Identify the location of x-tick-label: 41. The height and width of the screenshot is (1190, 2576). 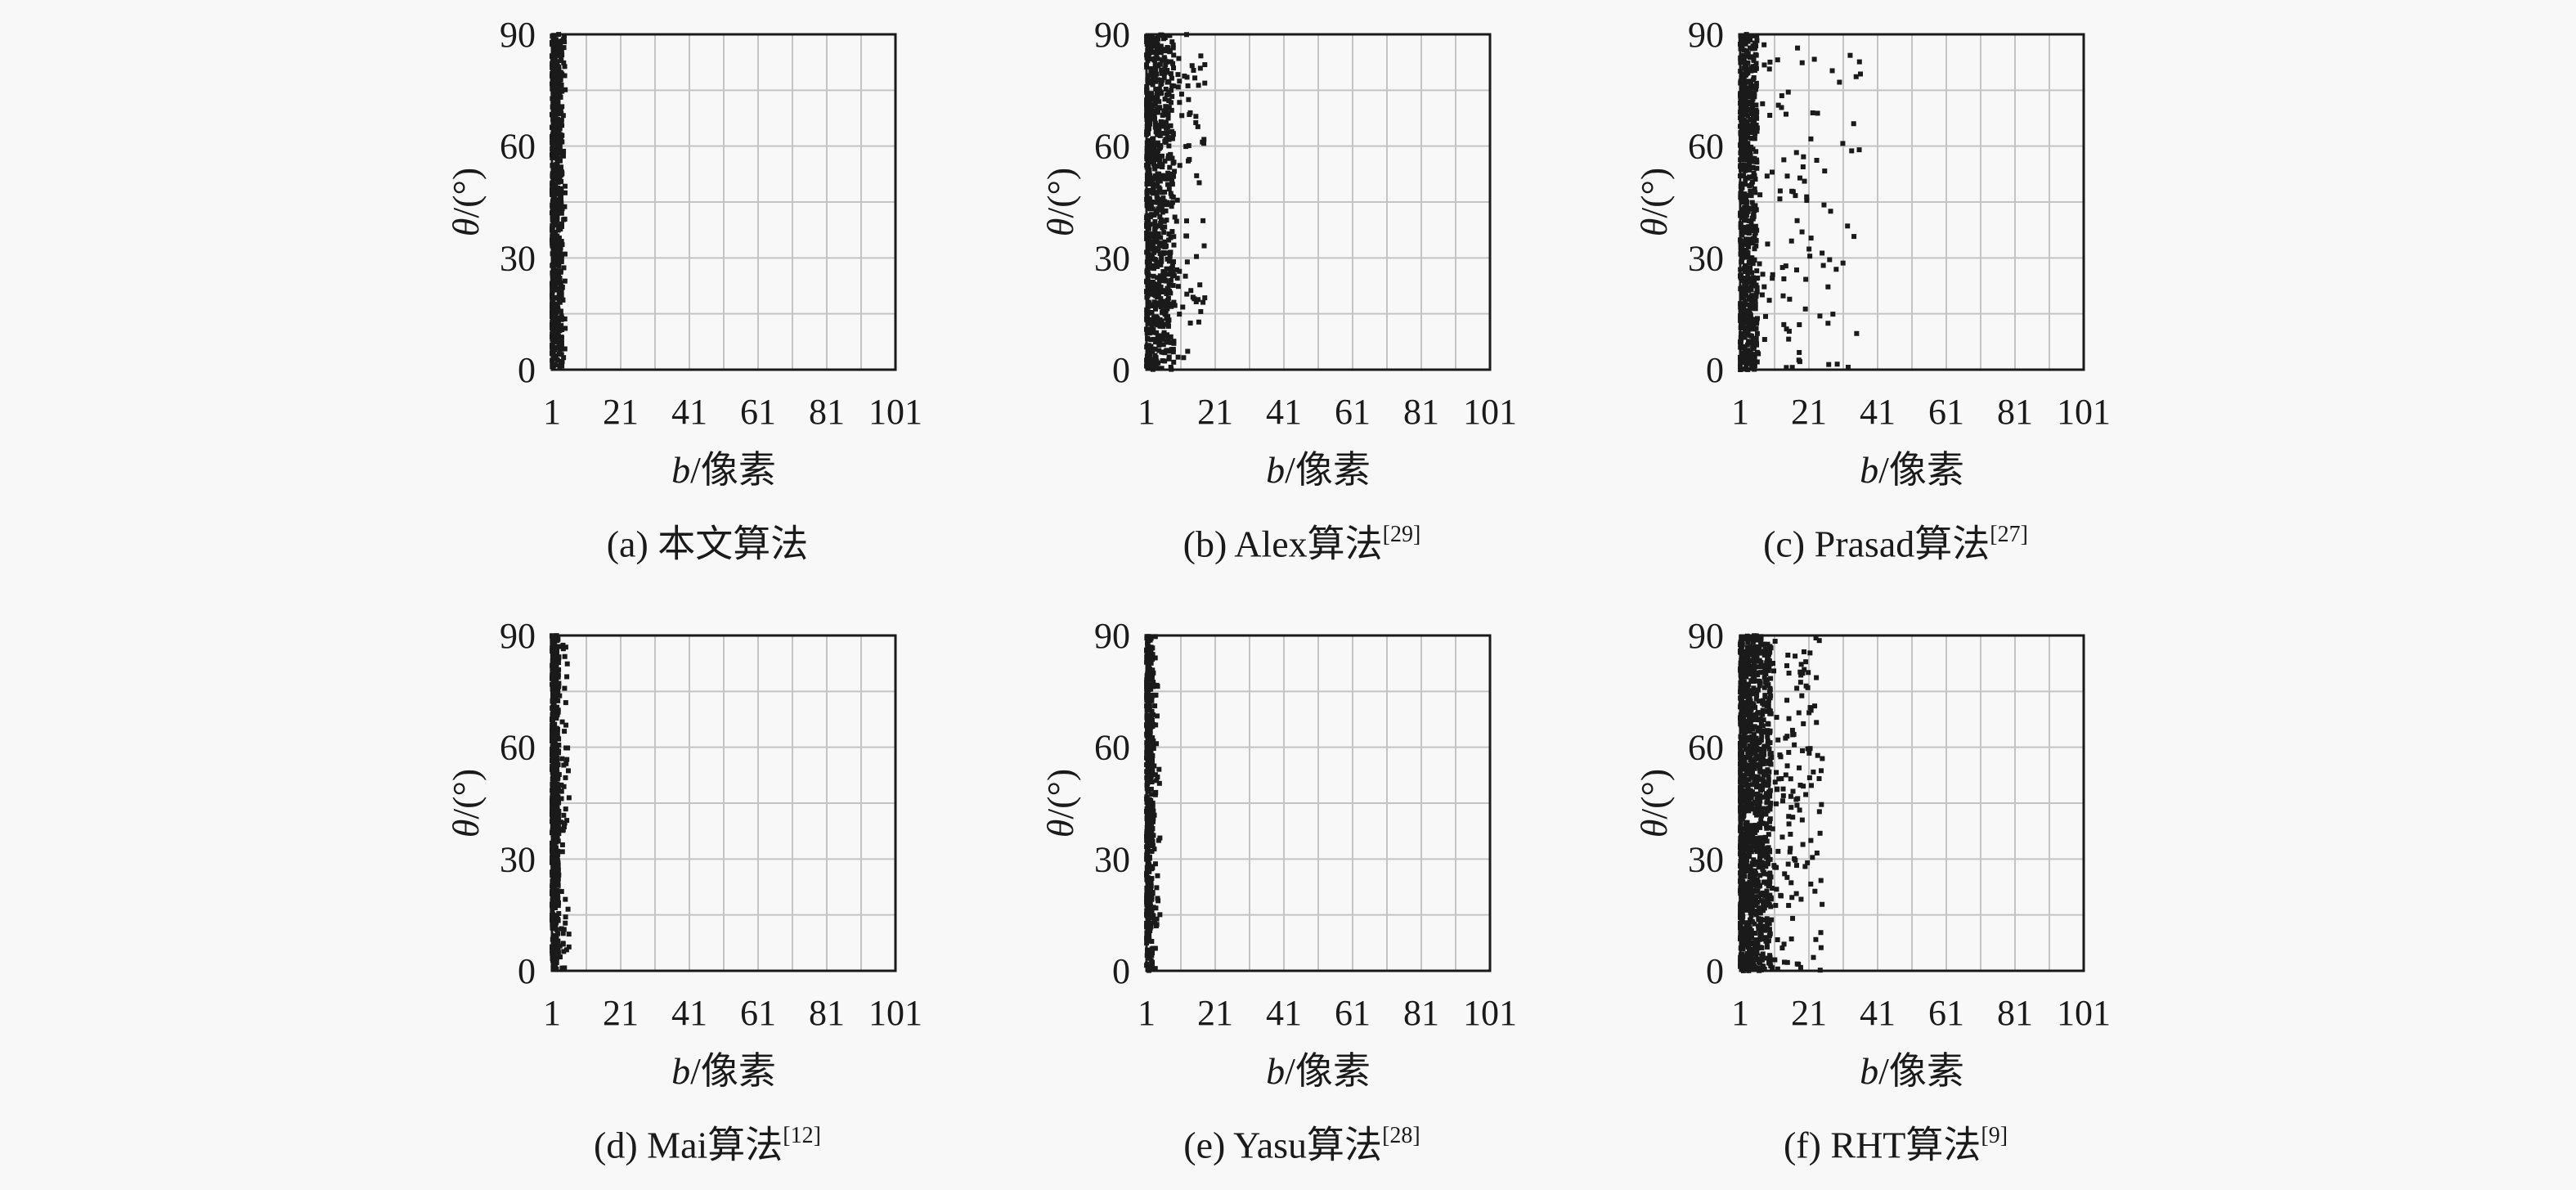
(689, 412).